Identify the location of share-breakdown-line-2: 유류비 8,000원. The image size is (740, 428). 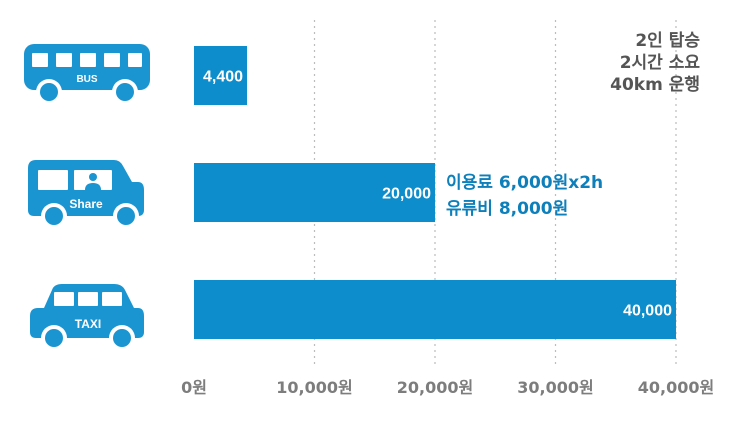
(507, 209).